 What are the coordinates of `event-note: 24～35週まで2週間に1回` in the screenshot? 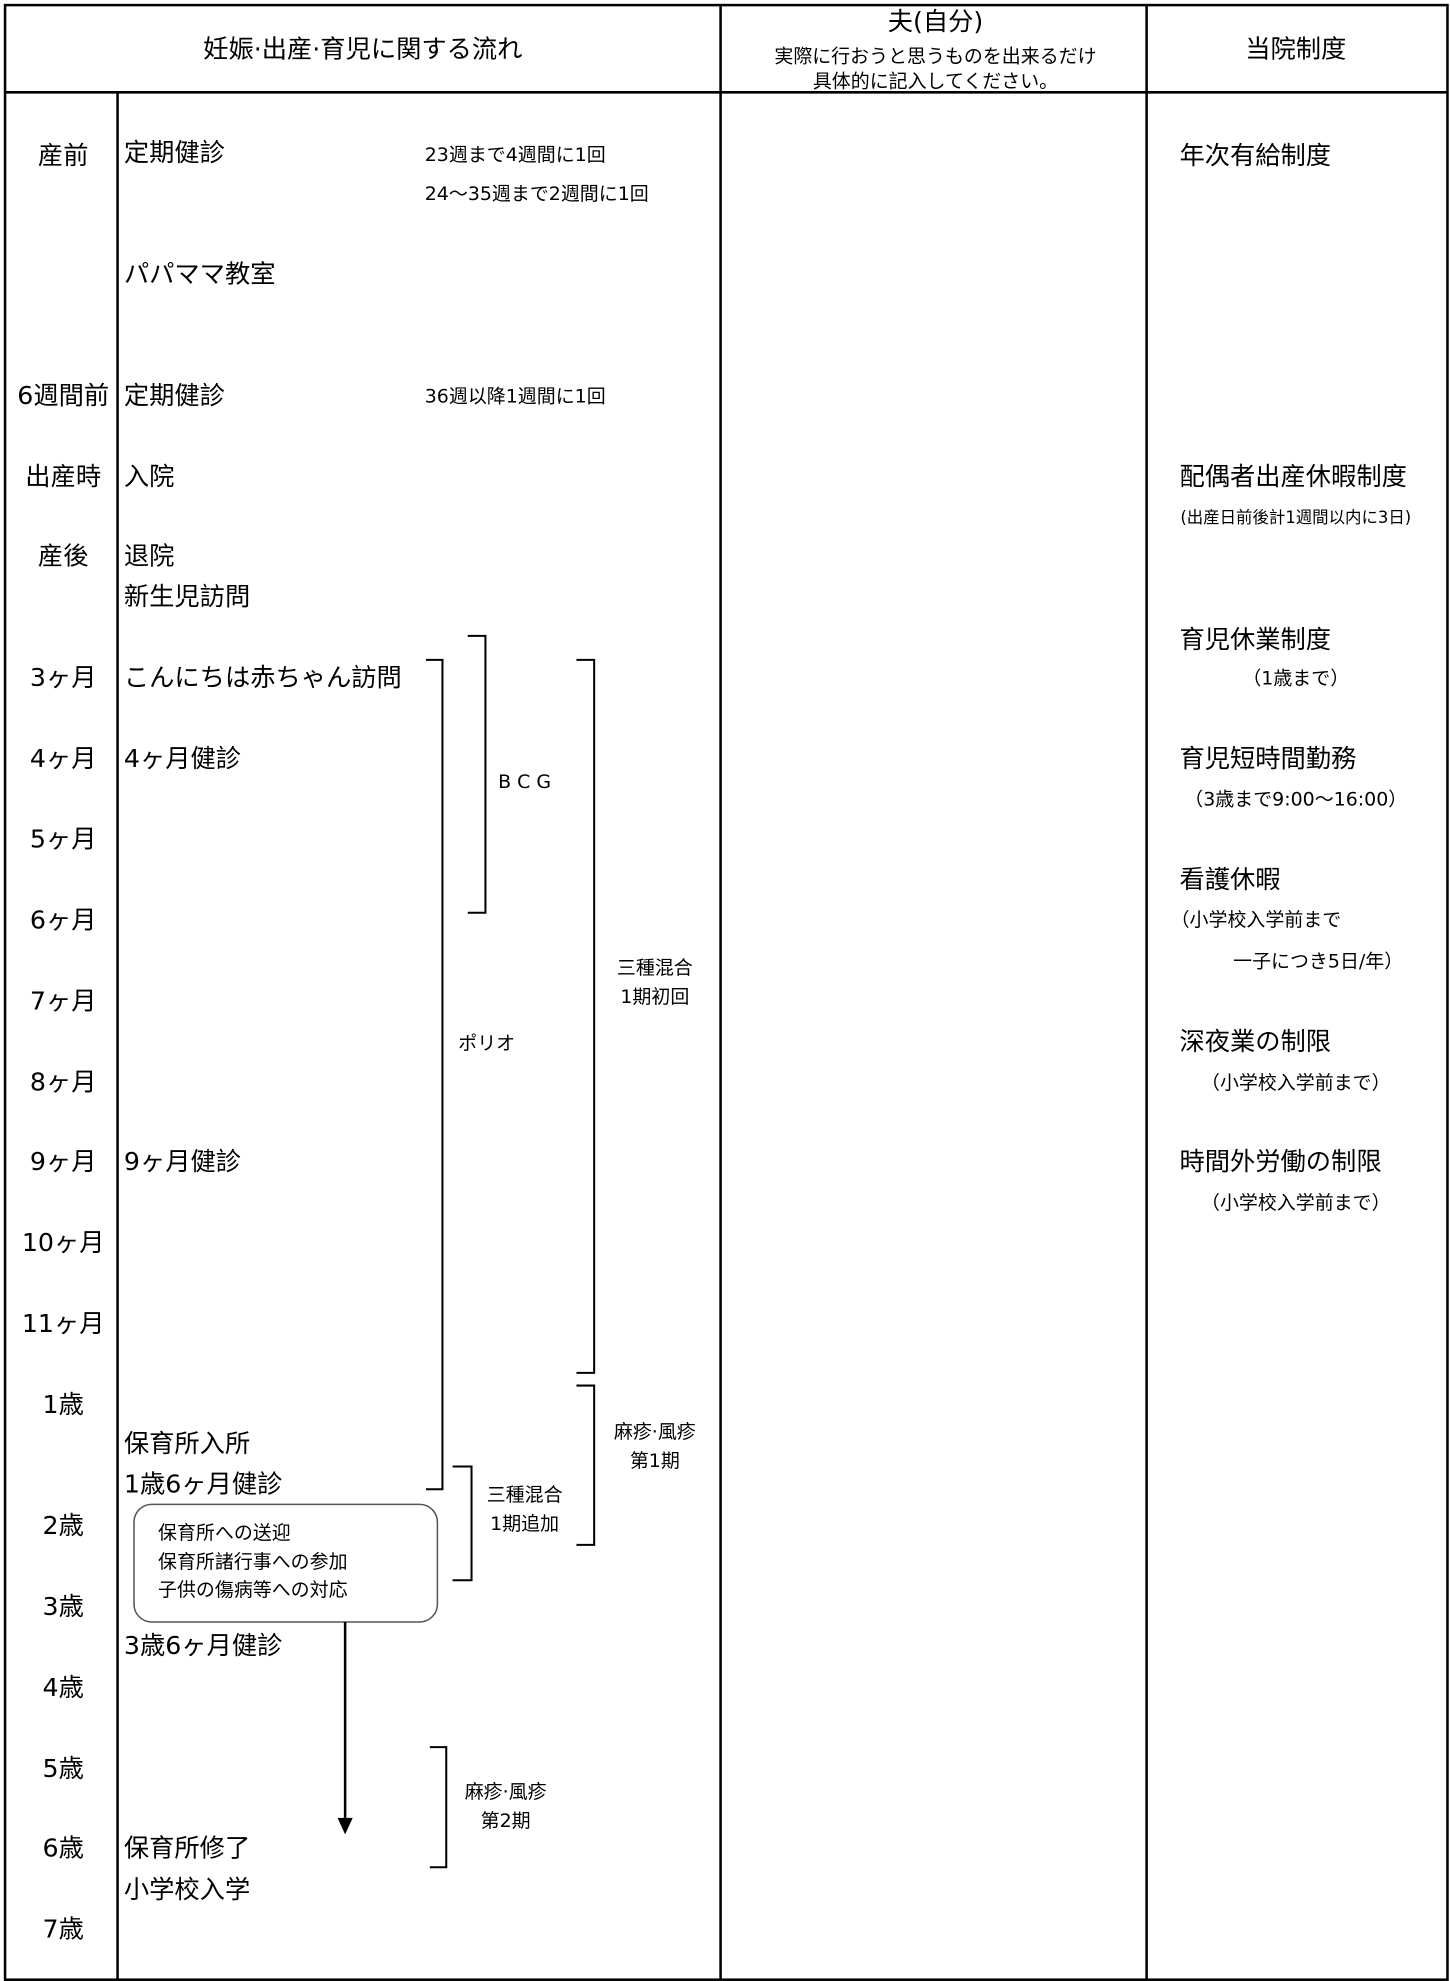 It's located at (537, 194).